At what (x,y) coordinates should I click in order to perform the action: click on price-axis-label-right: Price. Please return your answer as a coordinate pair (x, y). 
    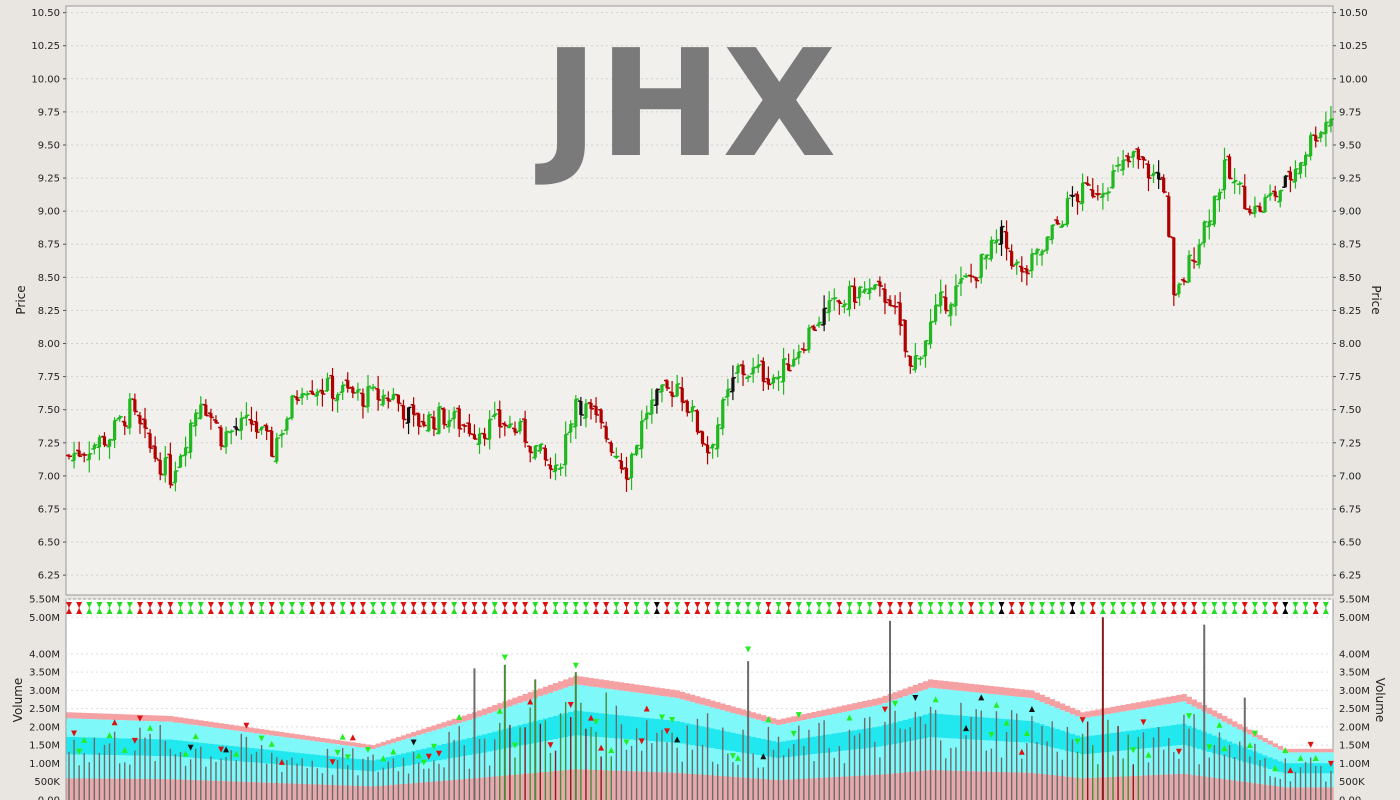
    Looking at the image, I should click on (1376, 299).